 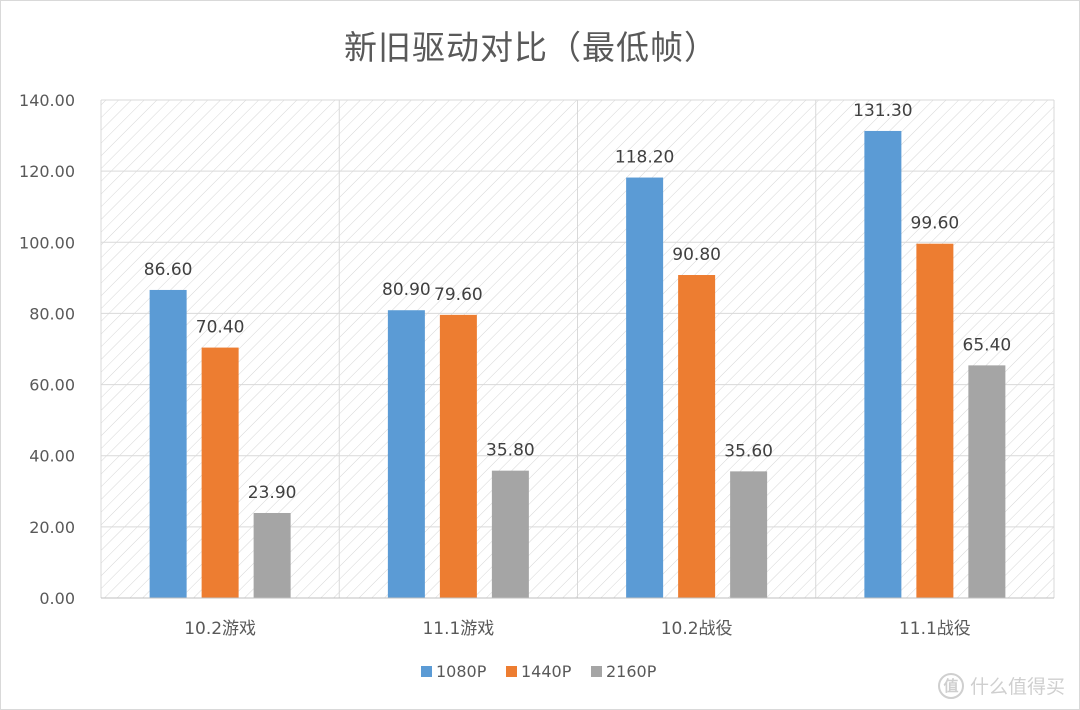 What do you see at coordinates (52, 385) in the screenshot?
I see `y-tick-label: 60.00` at bounding box center [52, 385].